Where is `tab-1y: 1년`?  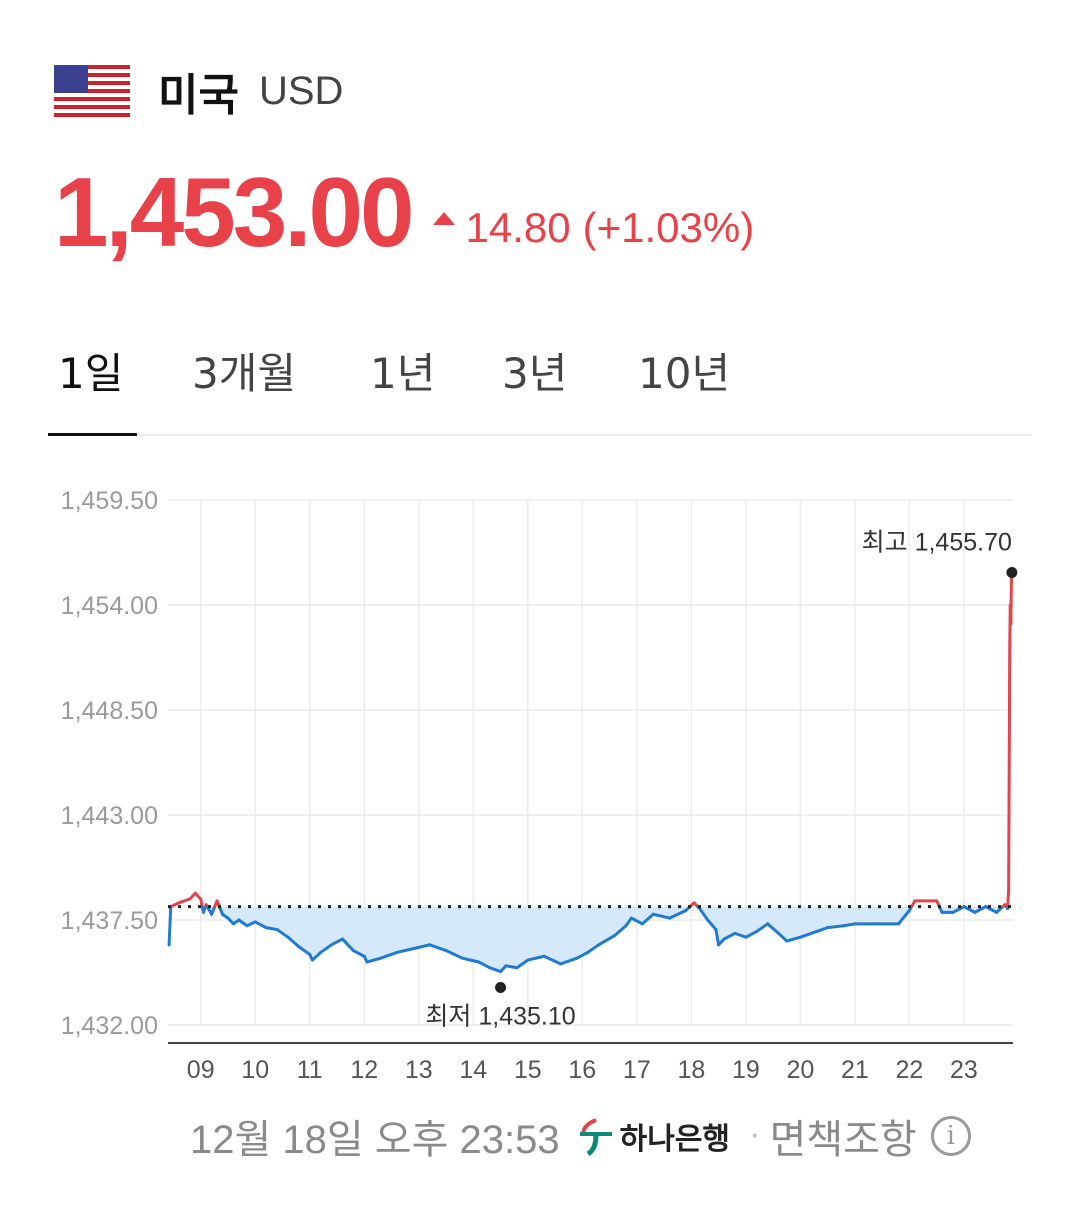
tab-1y: 1년 is located at coordinates (403, 373).